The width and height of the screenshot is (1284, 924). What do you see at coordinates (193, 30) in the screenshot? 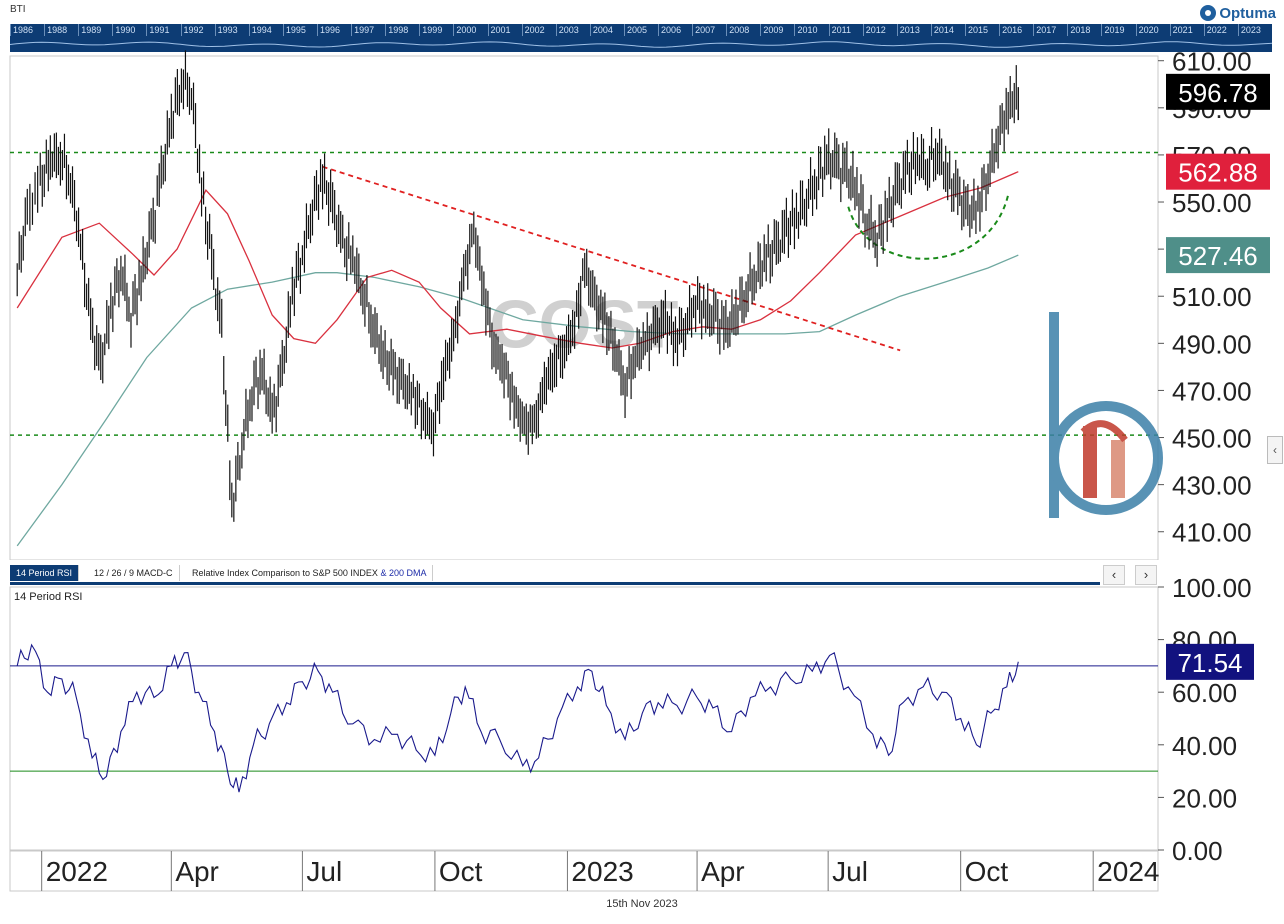
I see `overview-year-label: 1992` at bounding box center [193, 30].